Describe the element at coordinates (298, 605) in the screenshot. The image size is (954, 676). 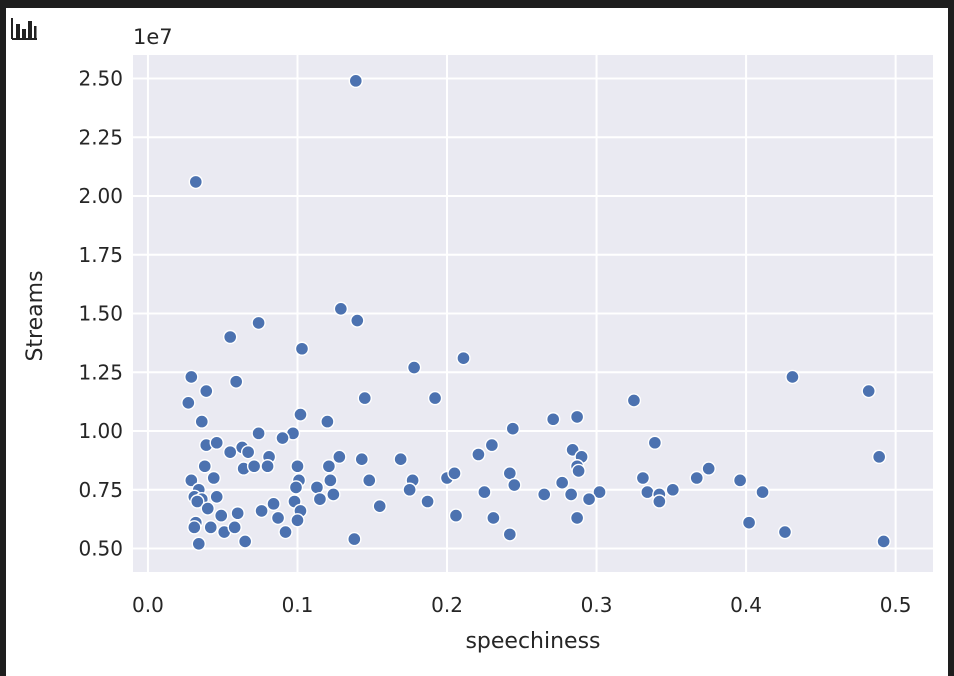
I see `x-tick-label: 0.1` at that location.